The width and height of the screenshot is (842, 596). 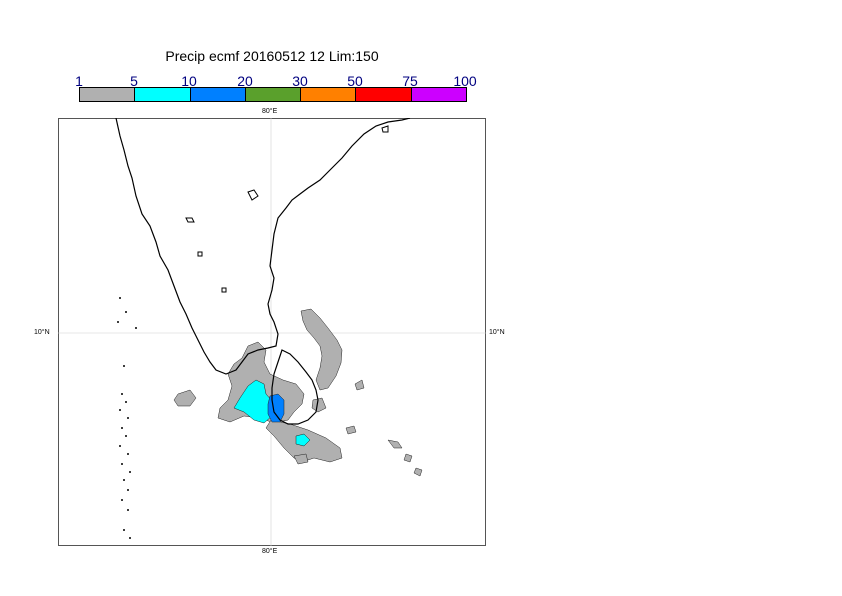 I want to click on precip-5-10-areas, so click(x=272, y=413).